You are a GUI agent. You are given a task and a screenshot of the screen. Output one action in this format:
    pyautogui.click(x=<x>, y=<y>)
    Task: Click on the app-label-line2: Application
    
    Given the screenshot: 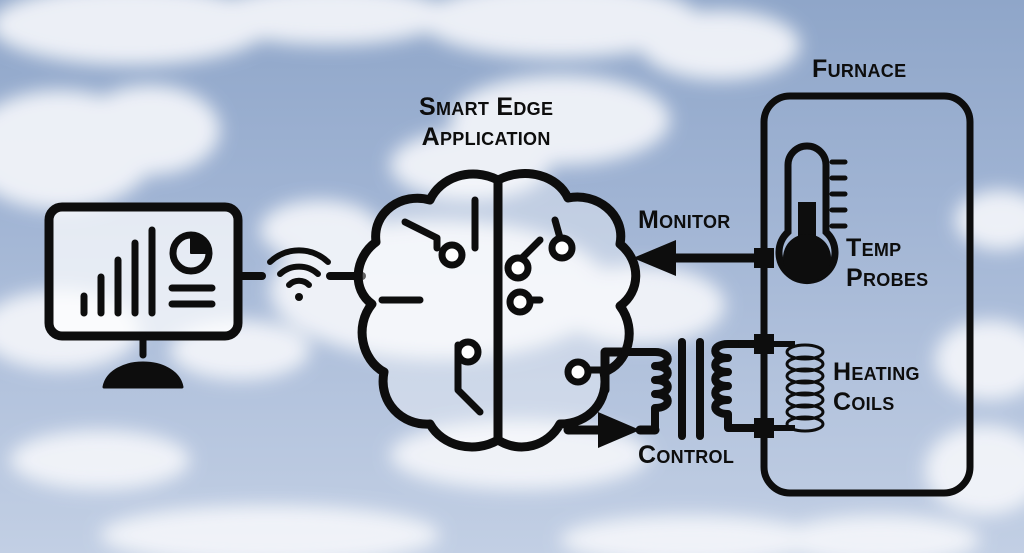 What is the action you would take?
    pyautogui.click(x=486, y=137)
    